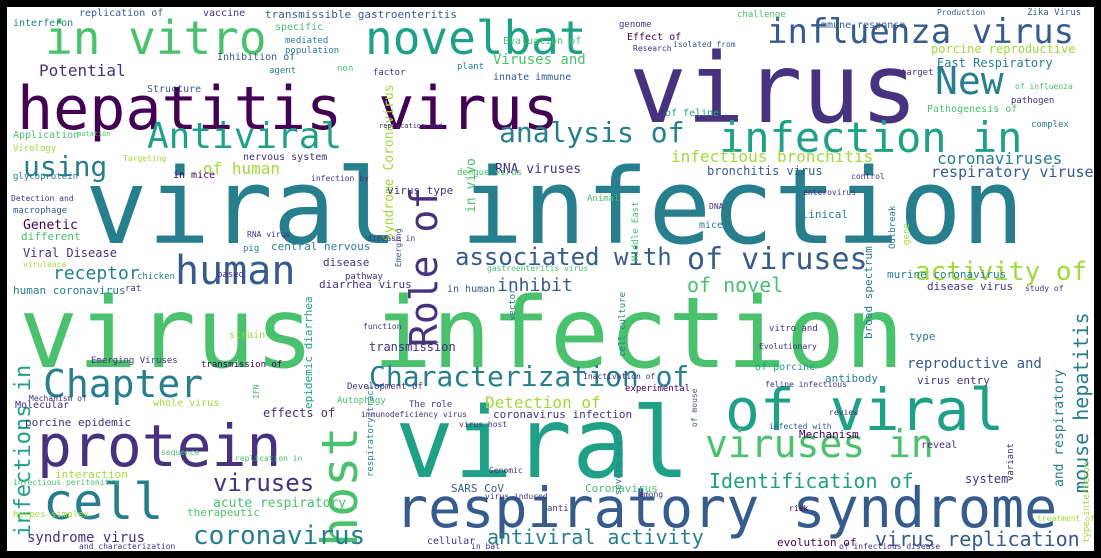  Describe the element at coordinates (308, 352) in the screenshot. I see `word: epidemic diarrhea` at that location.